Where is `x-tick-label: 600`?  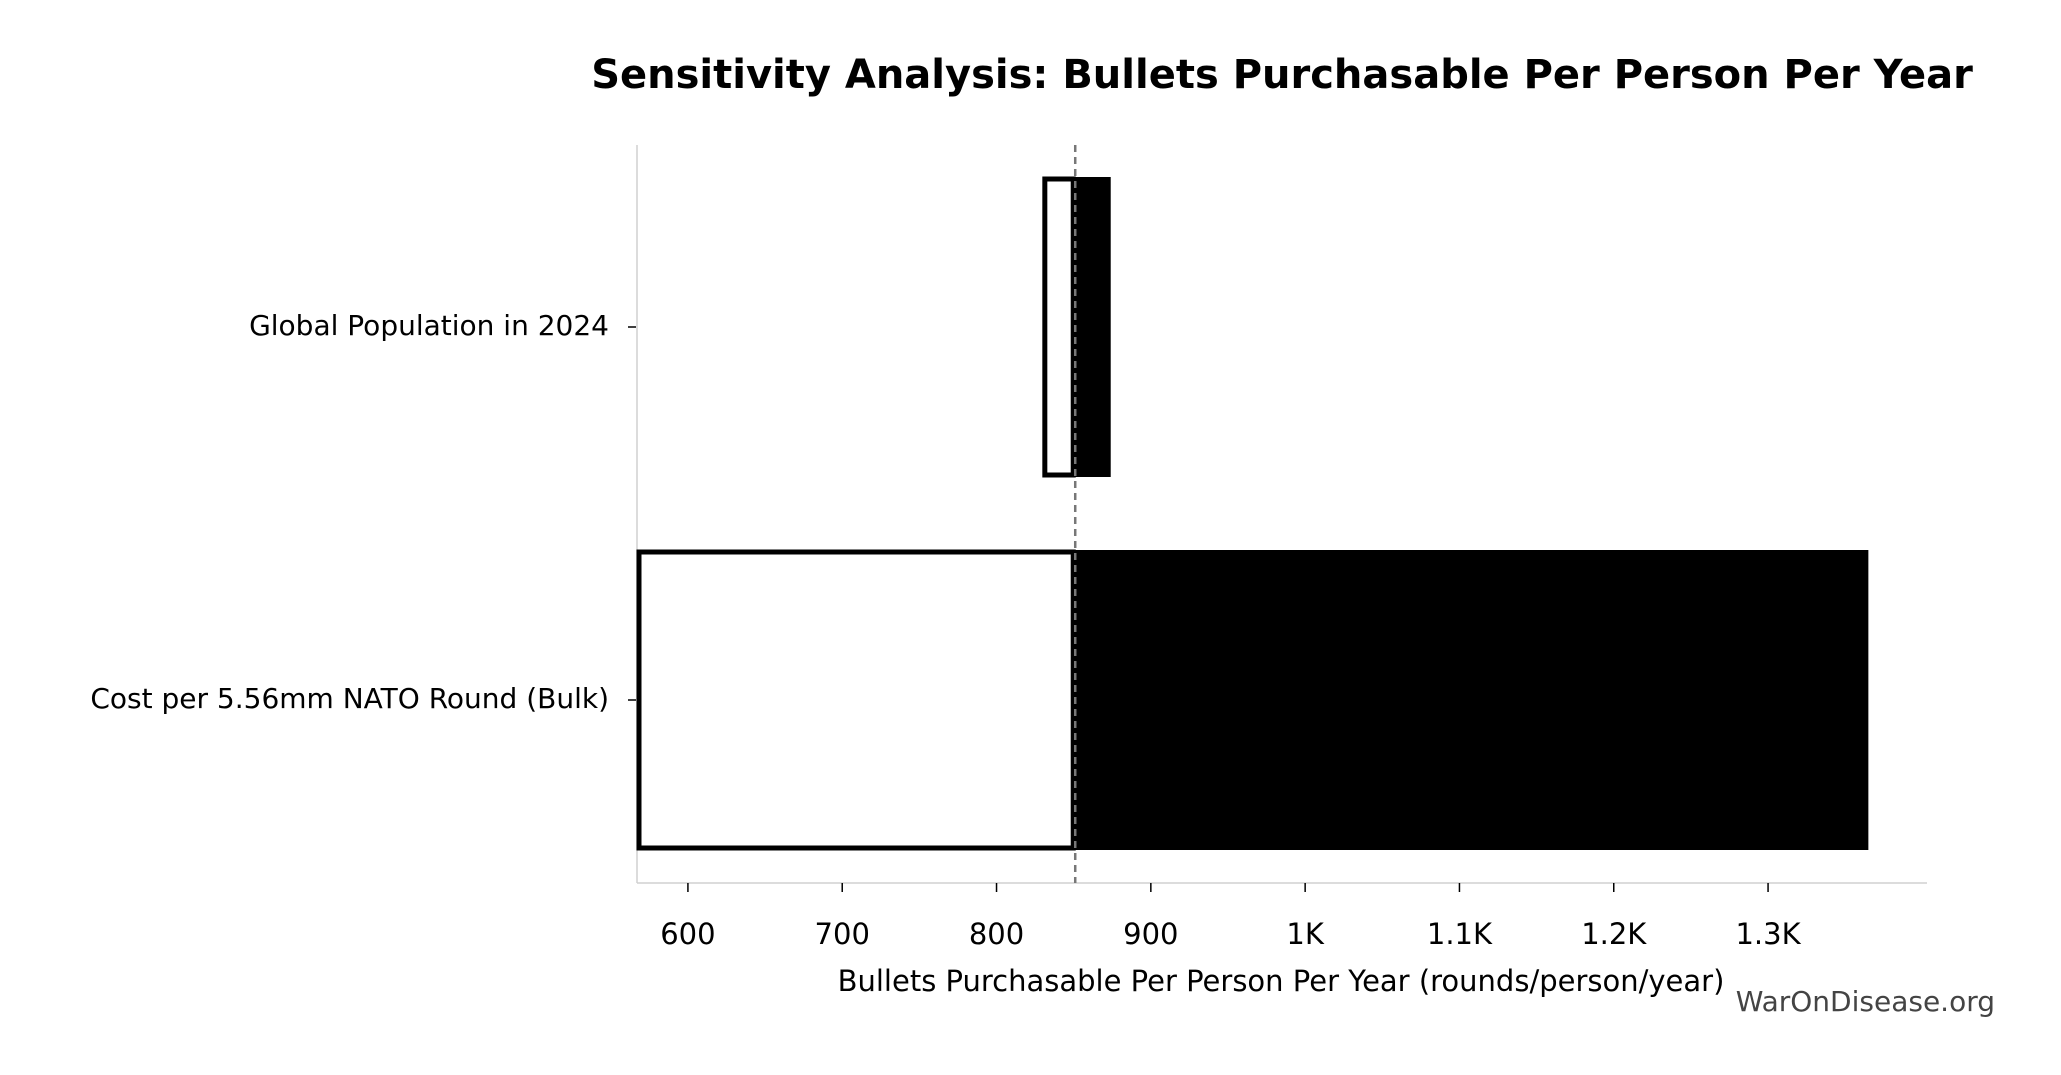
x-tick-label: 600 is located at coordinates (687, 934).